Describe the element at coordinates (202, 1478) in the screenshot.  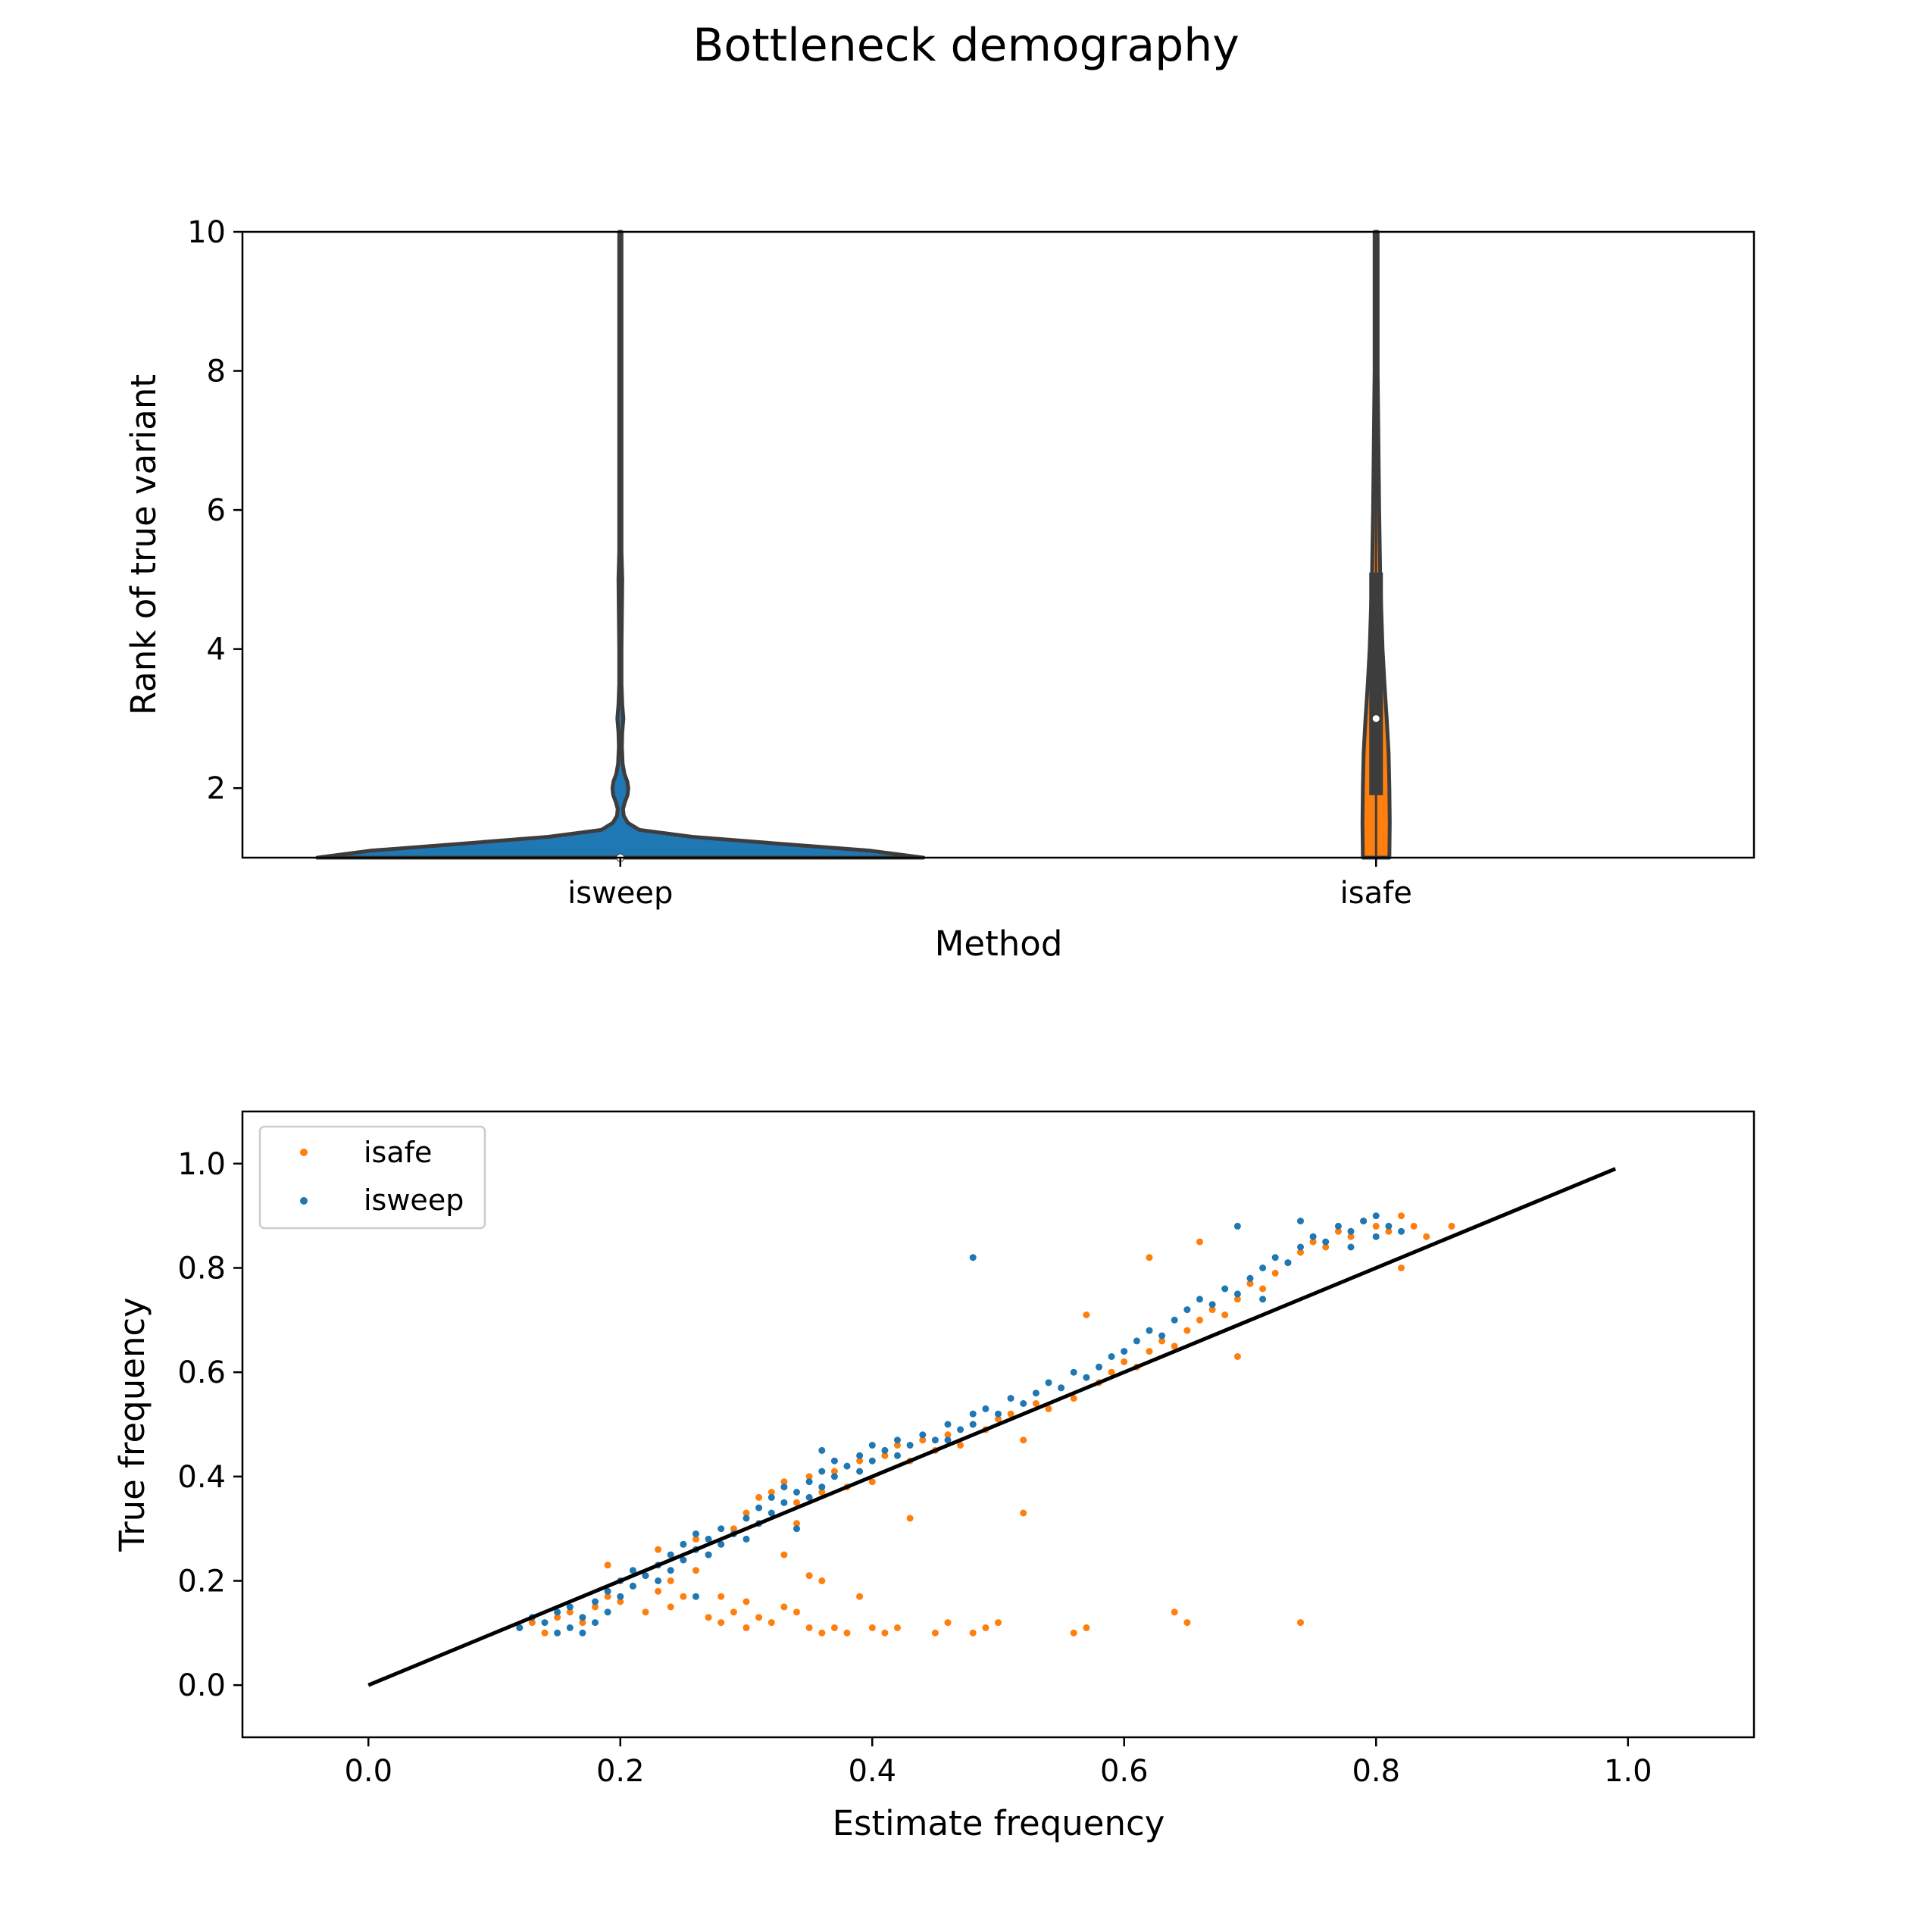
I see `scatter-y-tick-label: 0.4` at that location.